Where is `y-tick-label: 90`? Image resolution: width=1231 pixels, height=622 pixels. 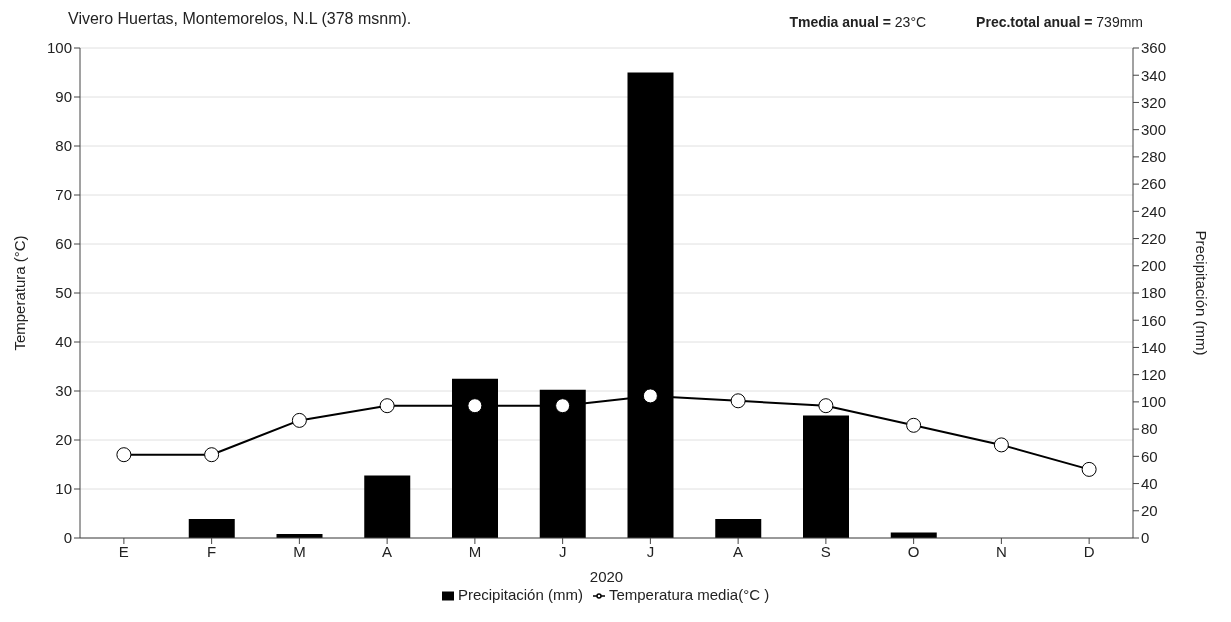
y-tick-label: 90 is located at coordinates (63, 97).